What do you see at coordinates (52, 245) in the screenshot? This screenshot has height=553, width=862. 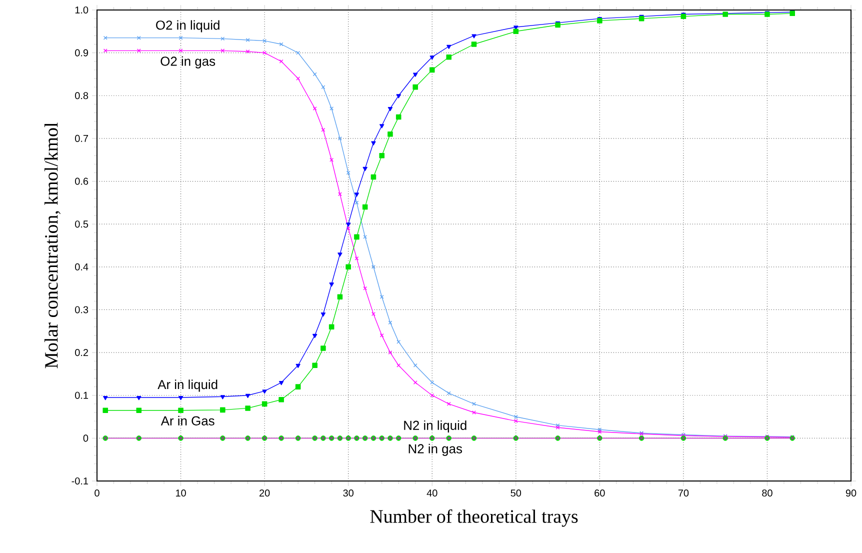 I see `y-axis-title: Molar concentration, kmol/kmol` at bounding box center [52, 245].